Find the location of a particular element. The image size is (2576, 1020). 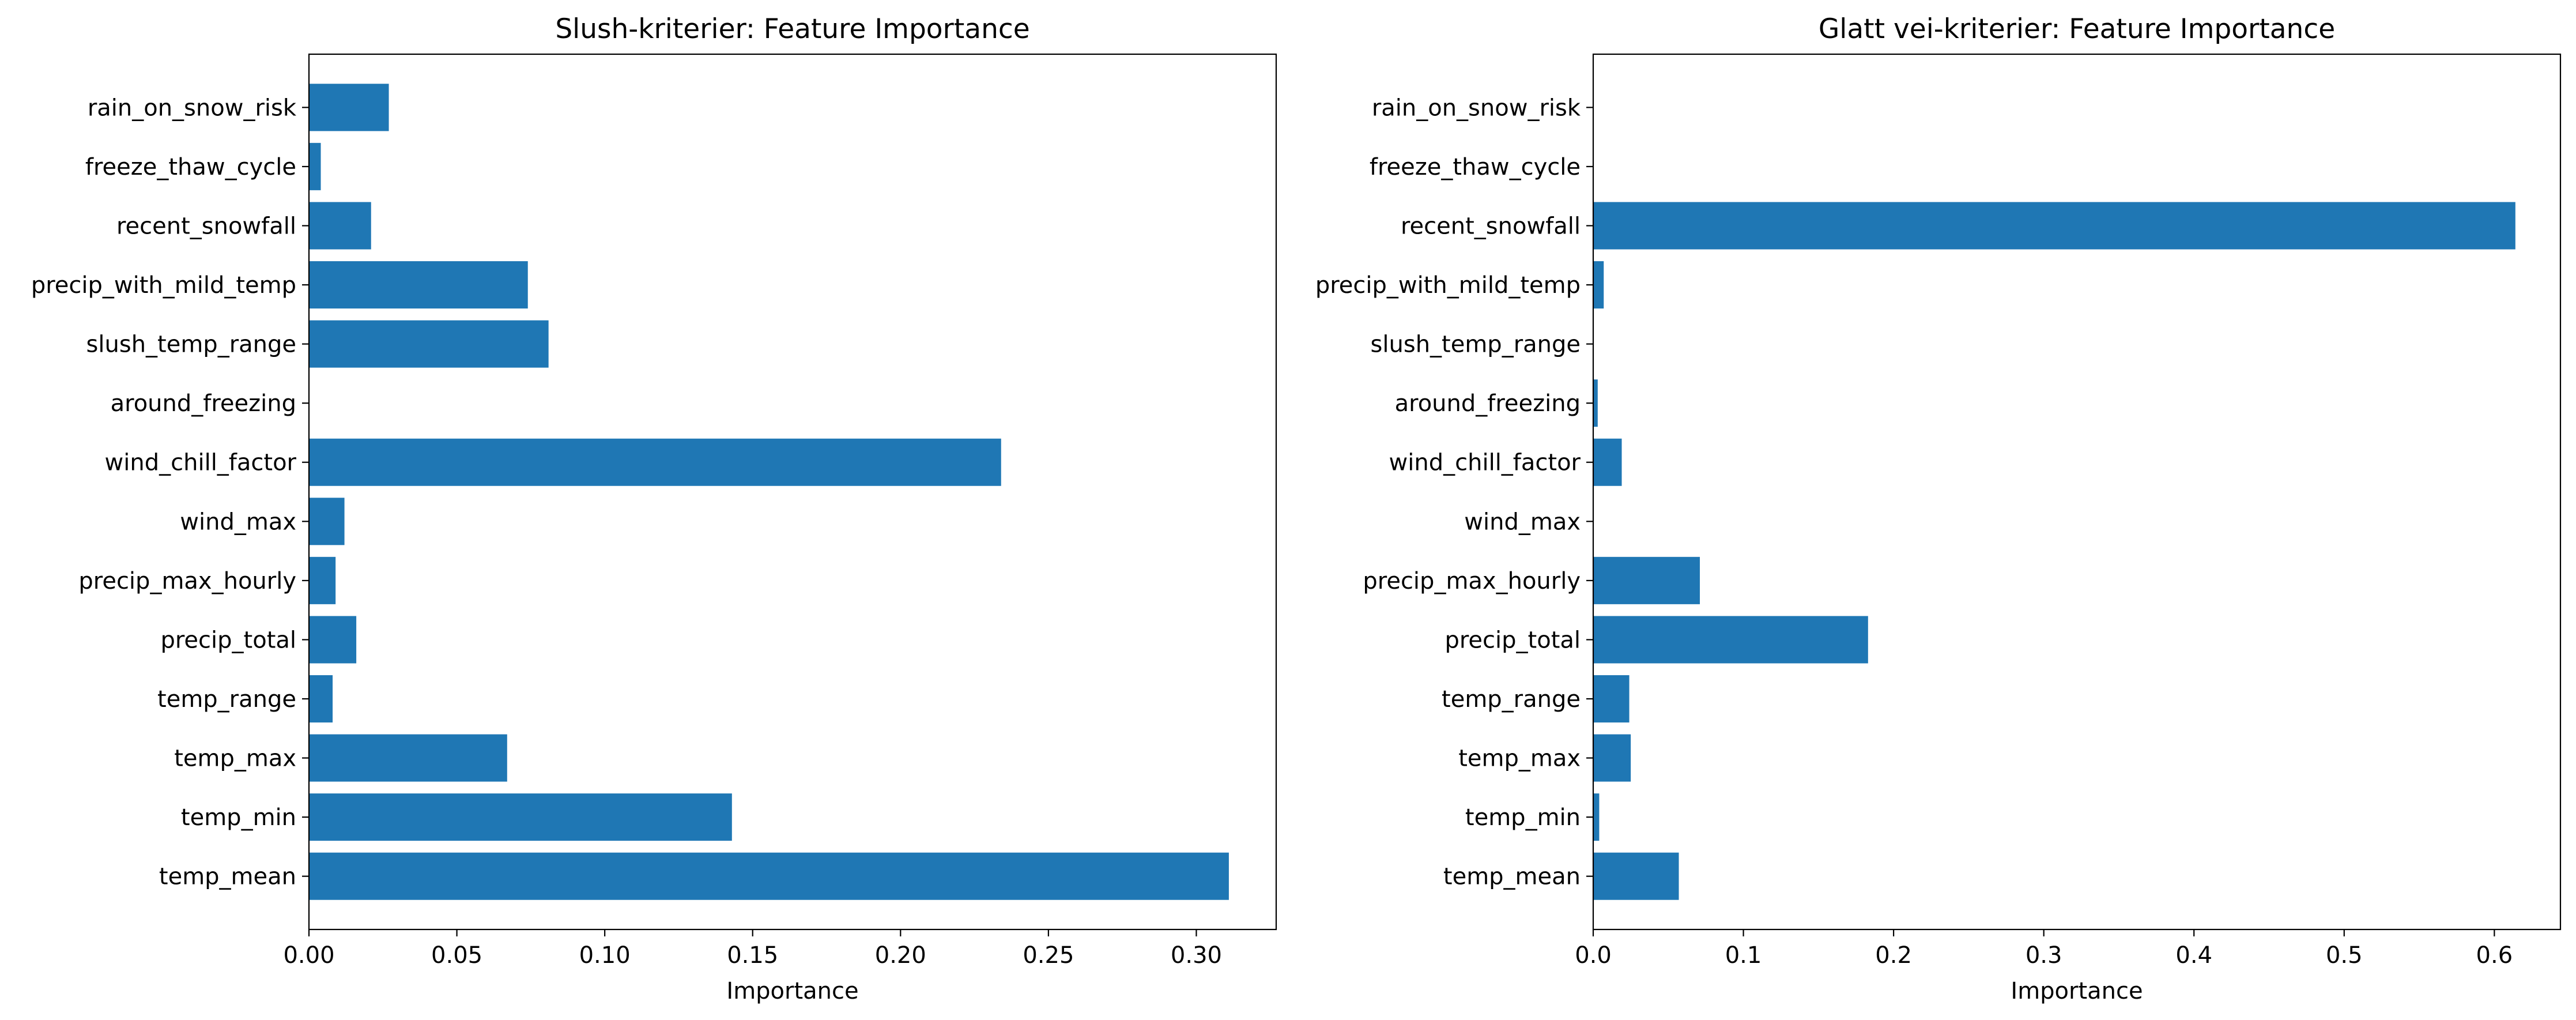

slush-ytick-label-precip-max-hourly: precip_max_hourly is located at coordinates (187, 581).